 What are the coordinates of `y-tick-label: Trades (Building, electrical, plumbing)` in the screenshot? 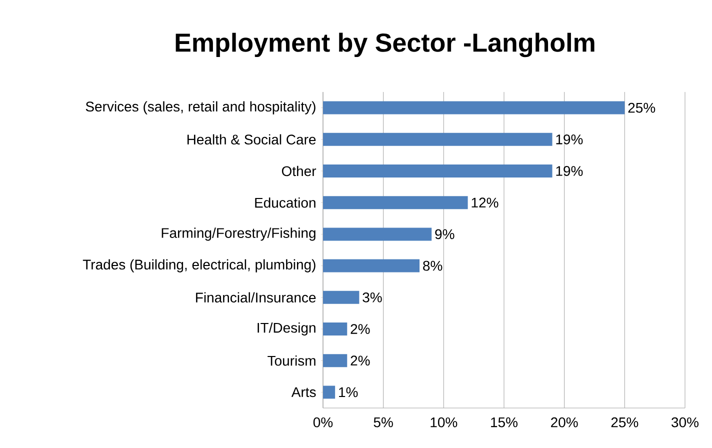 It's located at (199, 265).